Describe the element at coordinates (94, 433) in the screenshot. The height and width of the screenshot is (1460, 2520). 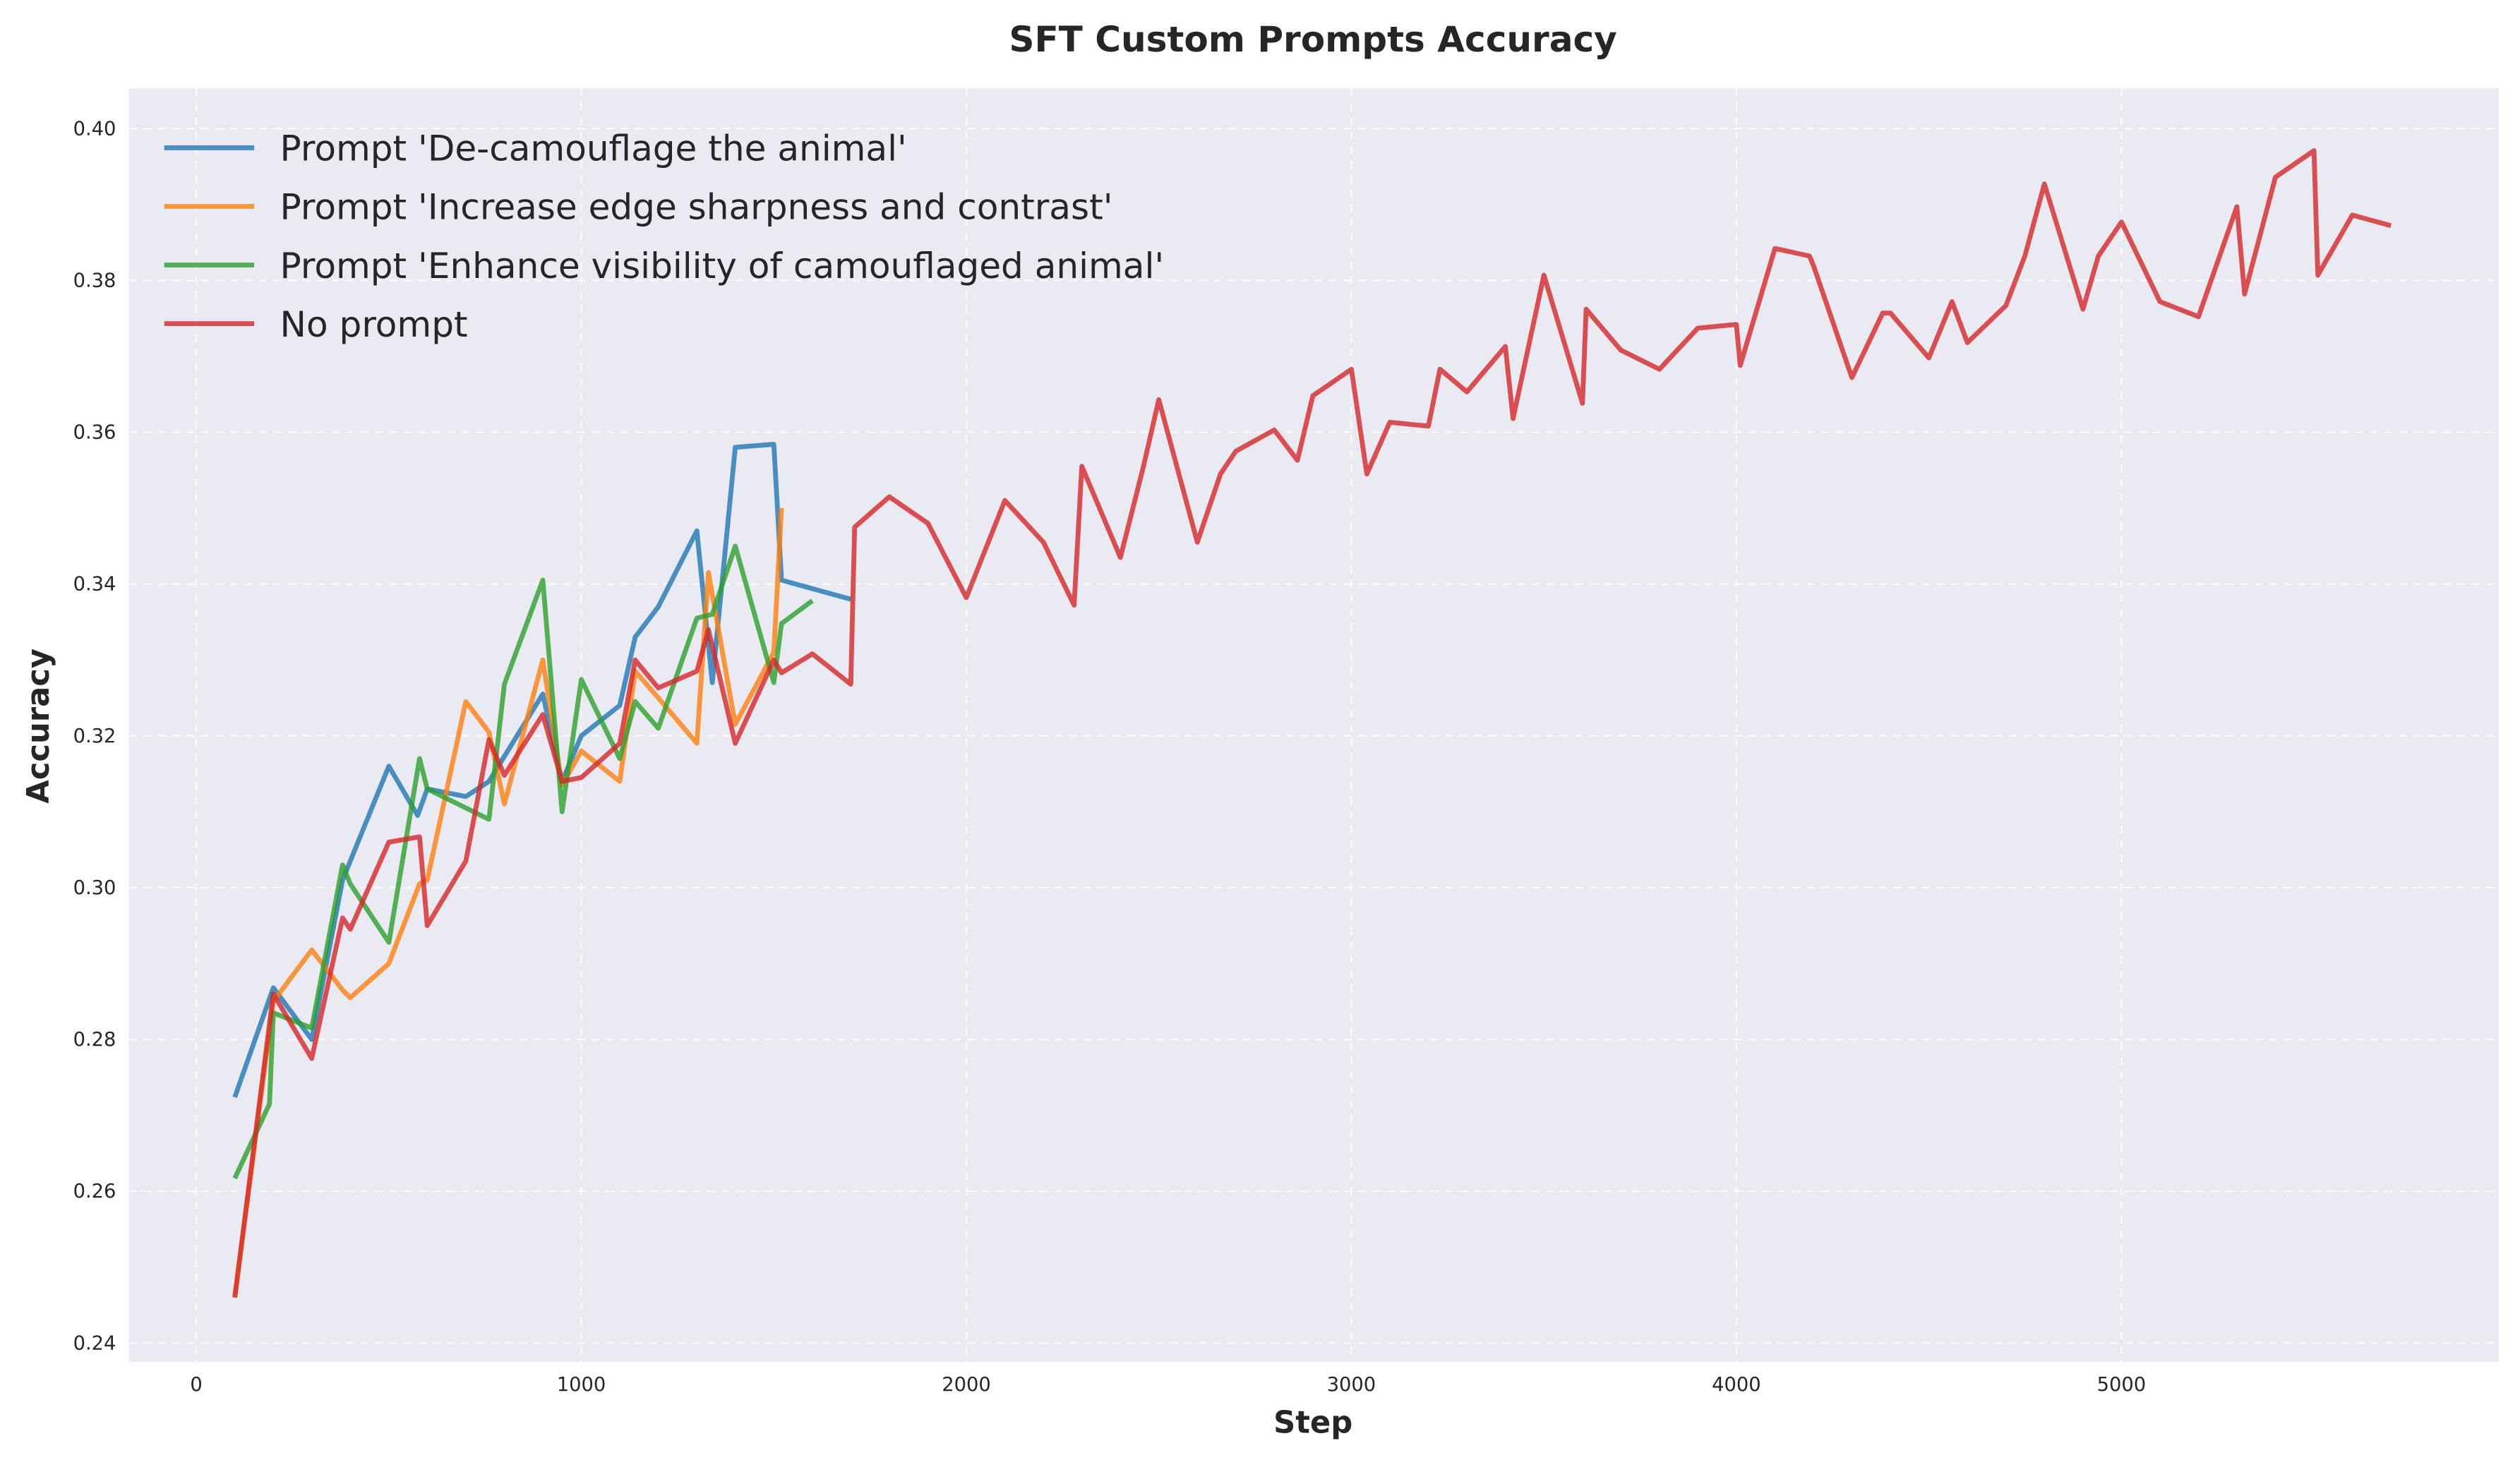
I see `y-tick-label: 0.36` at that location.